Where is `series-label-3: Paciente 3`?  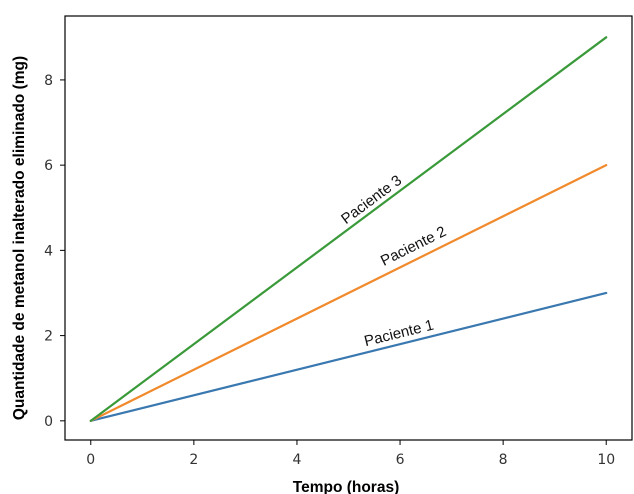
series-label-3: Paciente 3 is located at coordinates (371, 200).